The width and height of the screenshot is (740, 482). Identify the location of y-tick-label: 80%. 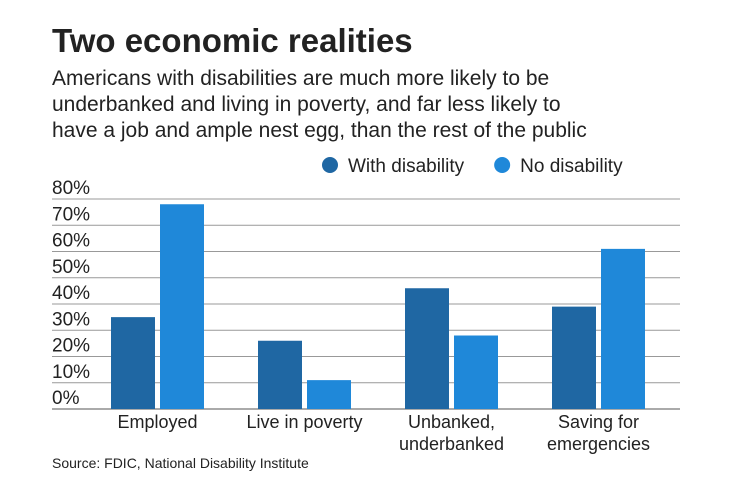
(71, 188).